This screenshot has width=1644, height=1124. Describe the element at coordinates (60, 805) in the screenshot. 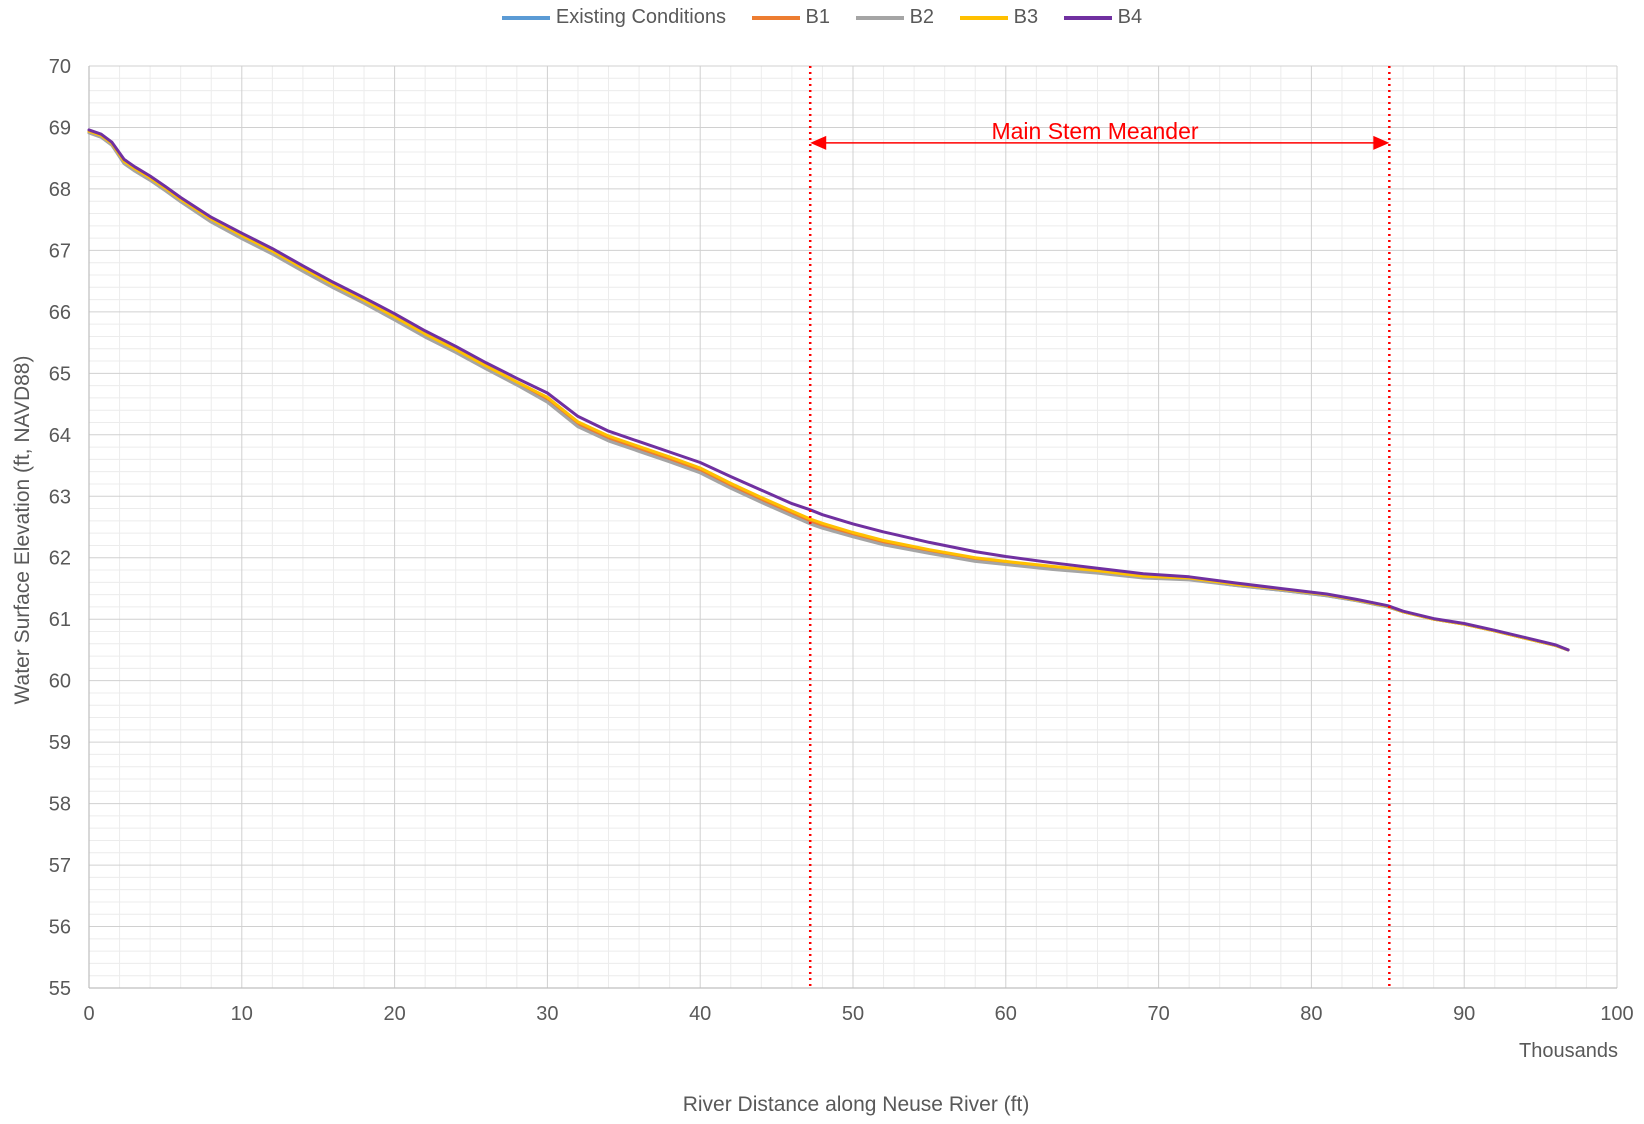

I see `y-tick-label: 58` at that location.